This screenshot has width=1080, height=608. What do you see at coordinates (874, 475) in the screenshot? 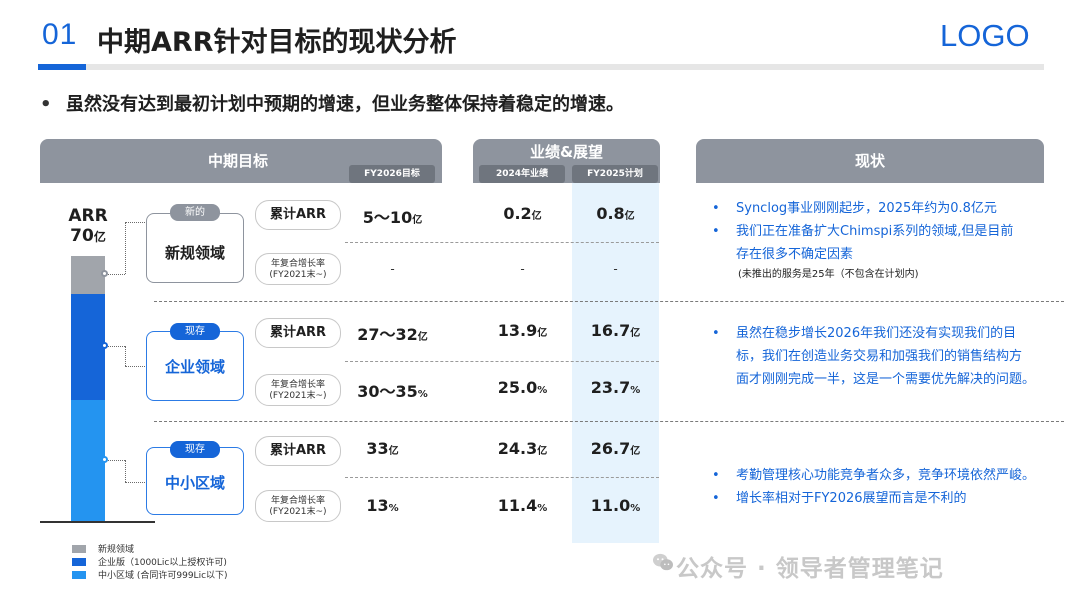
I see `note-line: • 考勤管理核心功能竞争者众多，竞争环境依然严峻。` at bounding box center [874, 475].